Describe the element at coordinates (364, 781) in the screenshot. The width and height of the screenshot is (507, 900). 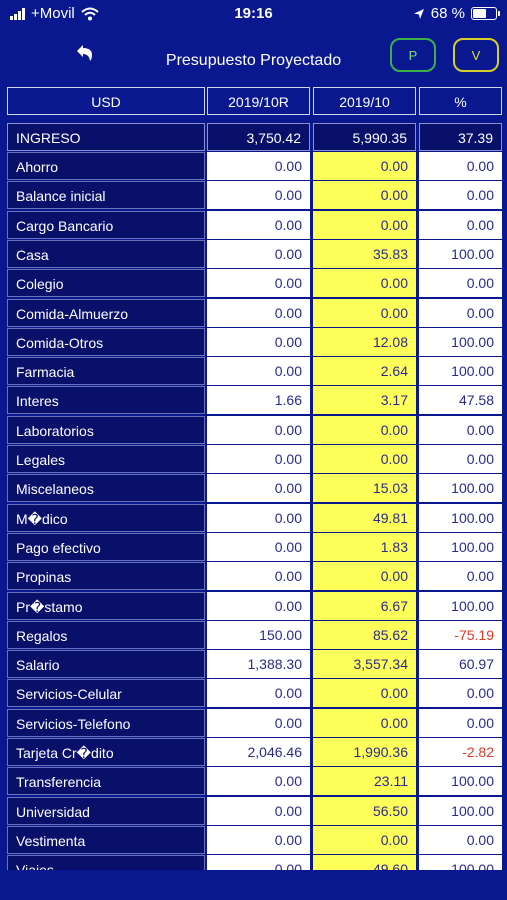
I see `row-budget-value: 23.11` at that location.